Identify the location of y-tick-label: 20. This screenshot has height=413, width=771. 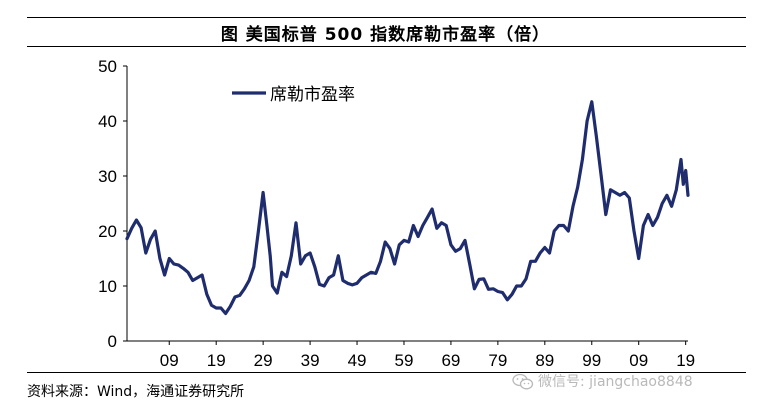
(107, 231).